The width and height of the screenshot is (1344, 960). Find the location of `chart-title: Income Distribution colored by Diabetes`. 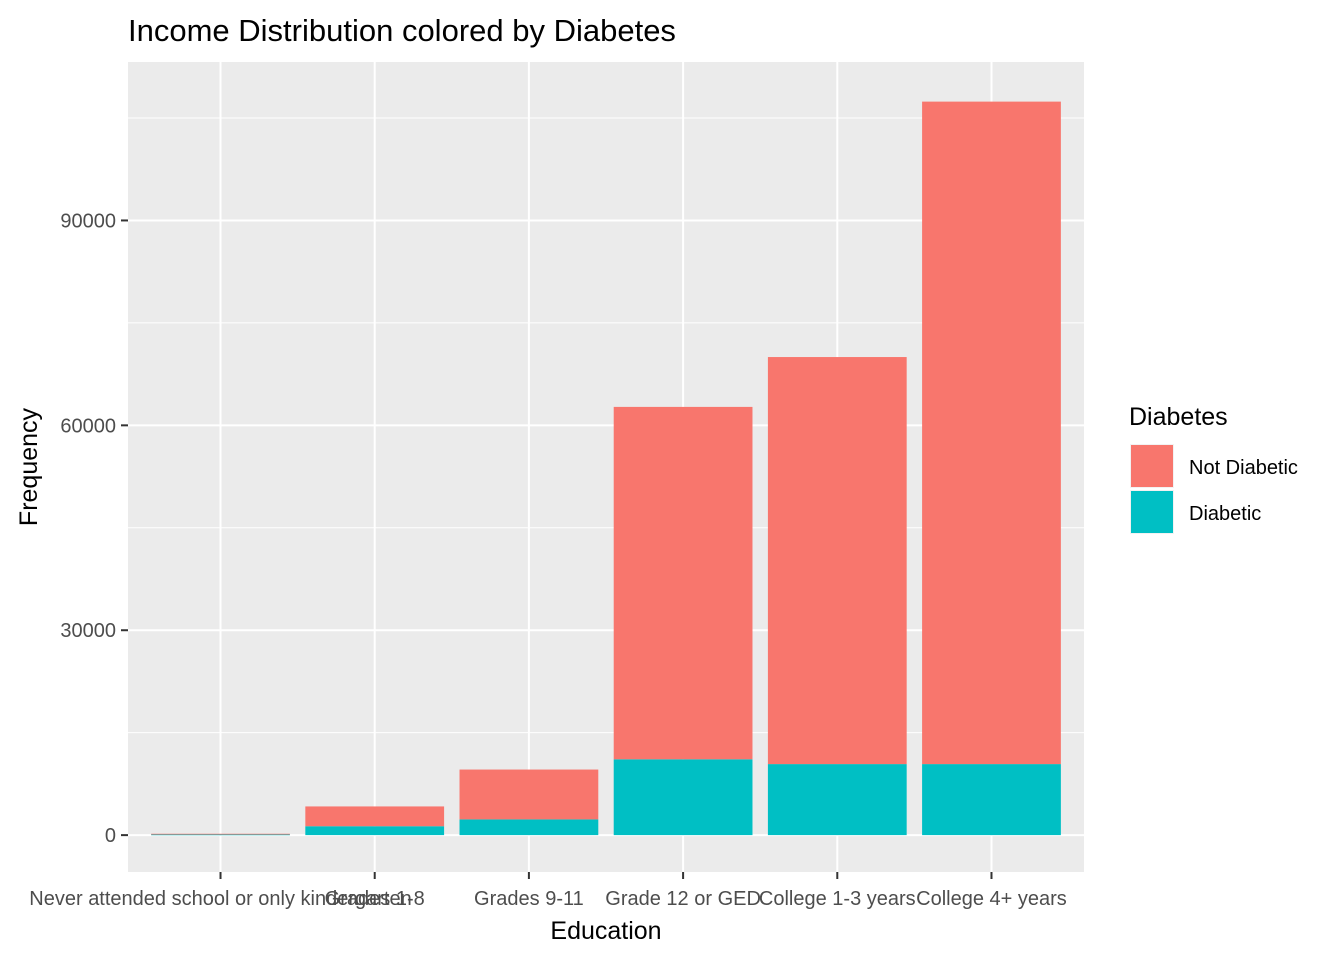

chart-title: Income Distribution colored by Diabetes is located at coordinates (402, 30).